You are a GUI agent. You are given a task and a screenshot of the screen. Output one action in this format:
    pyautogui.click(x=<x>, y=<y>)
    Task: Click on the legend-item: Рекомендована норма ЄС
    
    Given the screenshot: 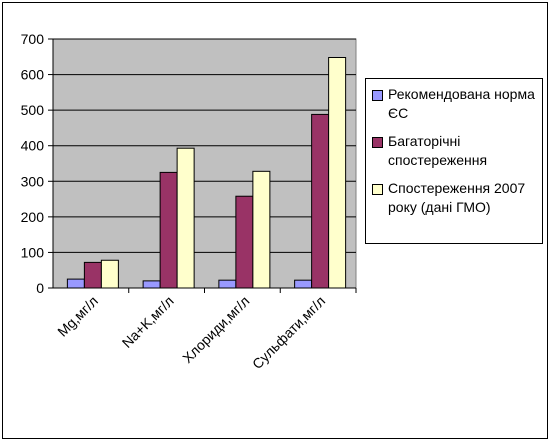 What is the action you would take?
    pyautogui.click(x=455, y=104)
    